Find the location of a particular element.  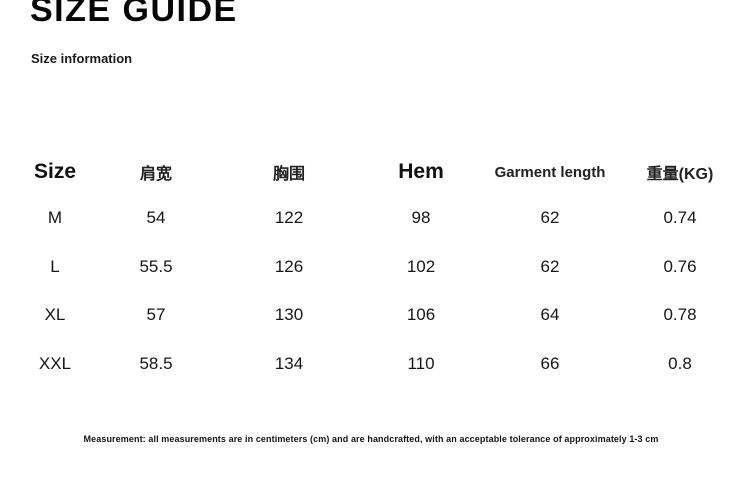

column-header-garment-length: Garment length is located at coordinates (550, 172).